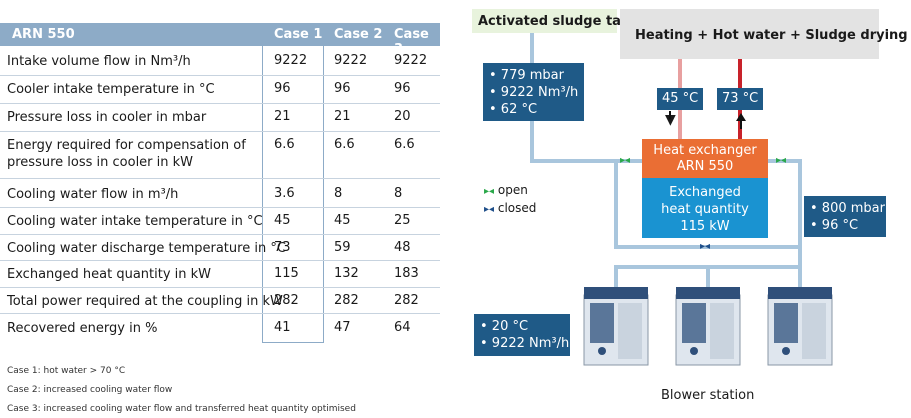 The image size is (911, 418). I want to click on pipe-right-horizontal, so click(785, 161).